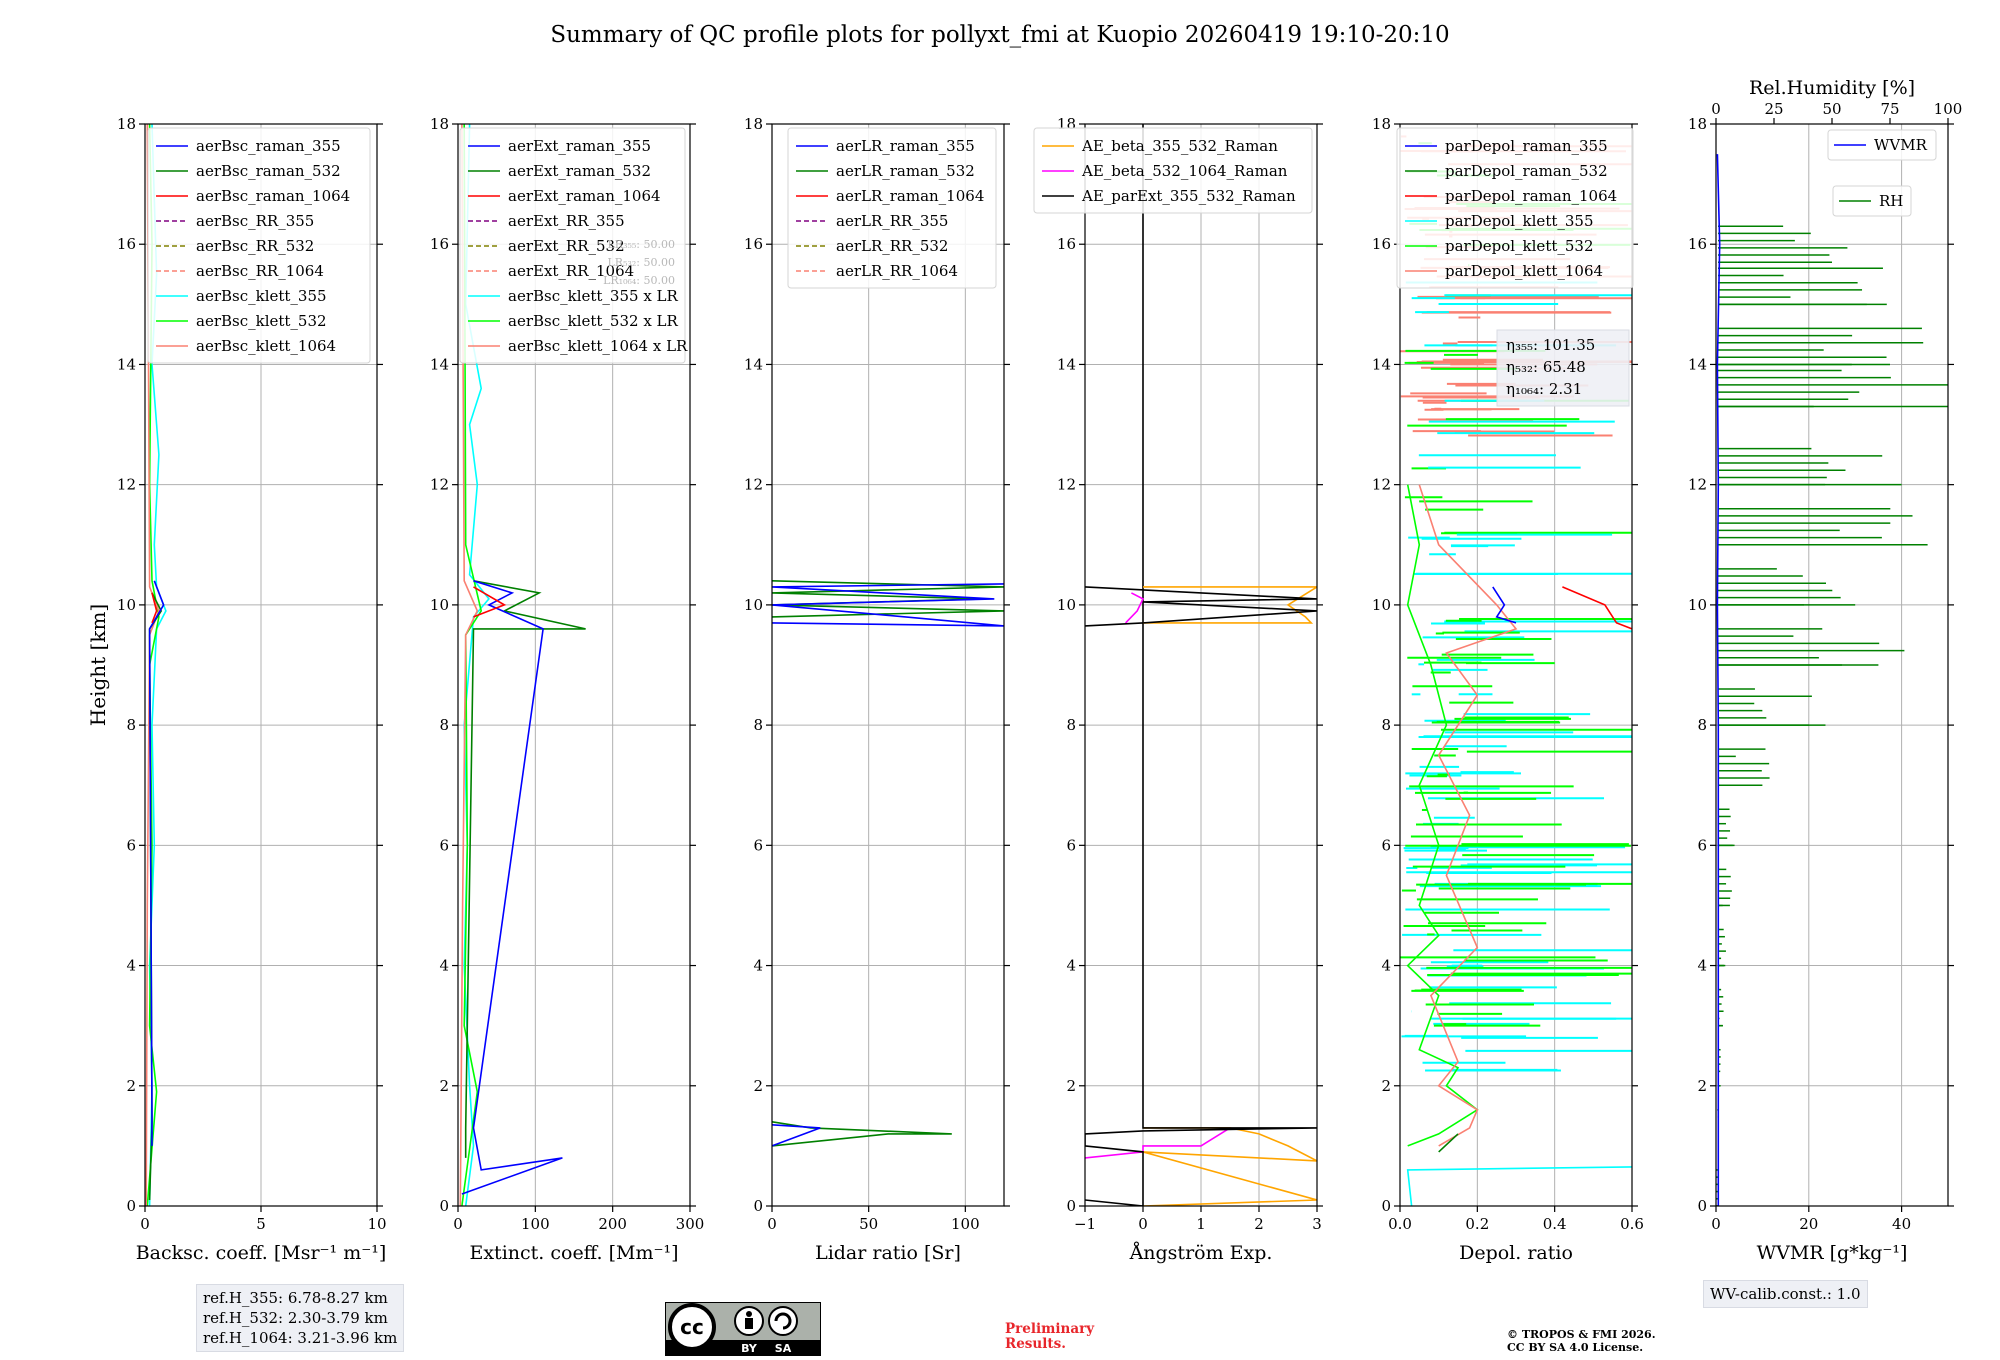  Describe the element at coordinates (273, 196) in the screenshot. I see `legend-label: aerBsc_raman_1064` at that location.